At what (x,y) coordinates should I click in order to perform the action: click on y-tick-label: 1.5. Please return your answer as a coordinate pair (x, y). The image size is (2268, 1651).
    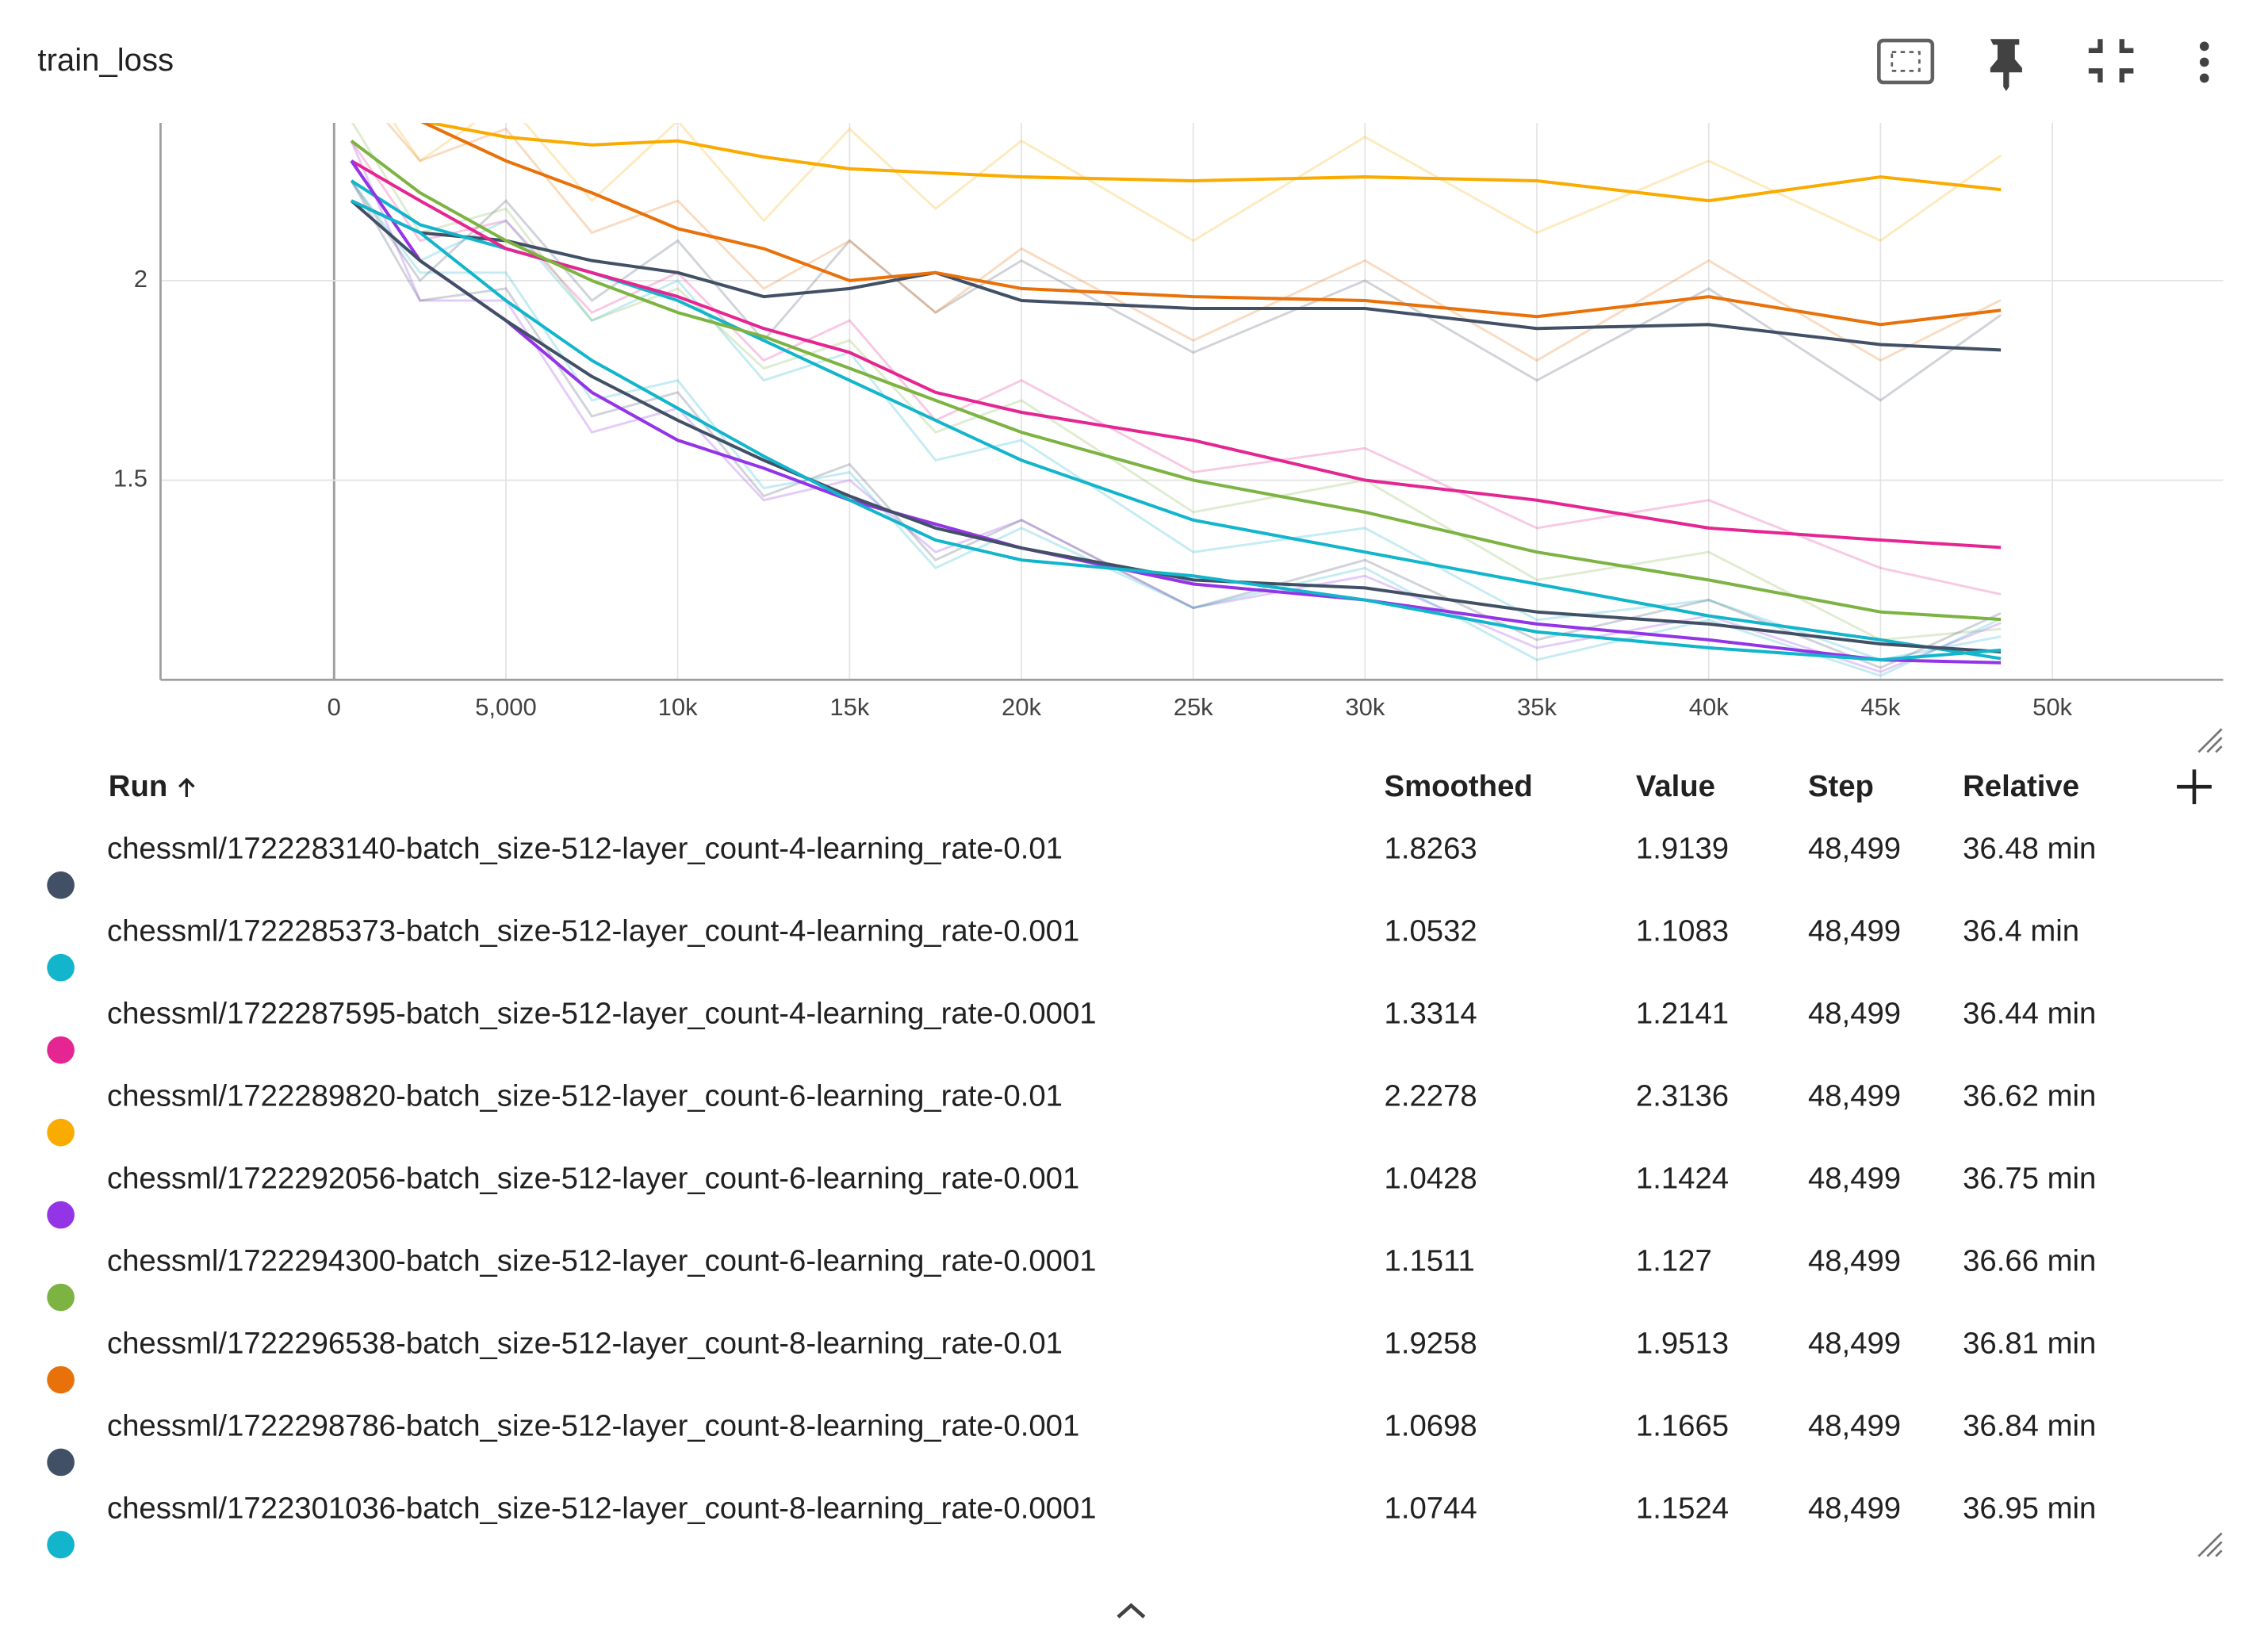
    Looking at the image, I should click on (130, 478).